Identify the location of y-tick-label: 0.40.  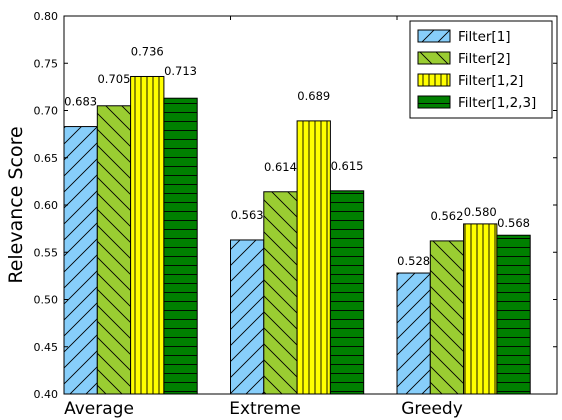
(46, 394).